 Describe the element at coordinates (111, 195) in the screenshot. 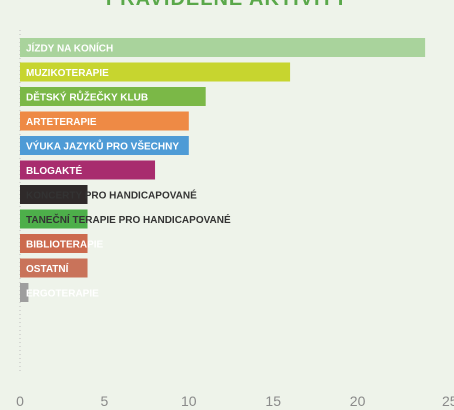

I see `bar-label: KONCERTY PRO HANDICAPOVANÉ` at that location.